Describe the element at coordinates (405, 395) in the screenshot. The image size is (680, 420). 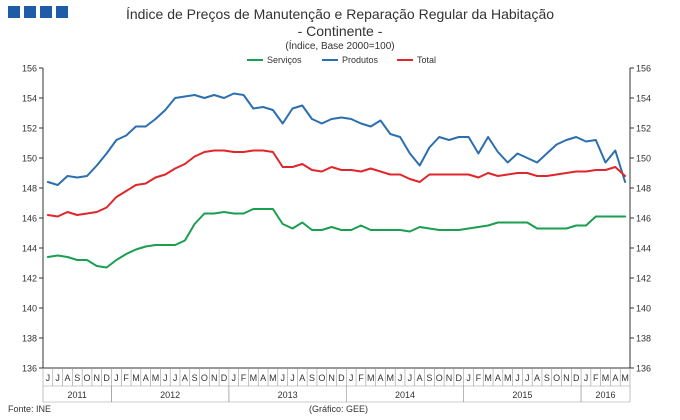
I see `year-label: 2014` at that location.